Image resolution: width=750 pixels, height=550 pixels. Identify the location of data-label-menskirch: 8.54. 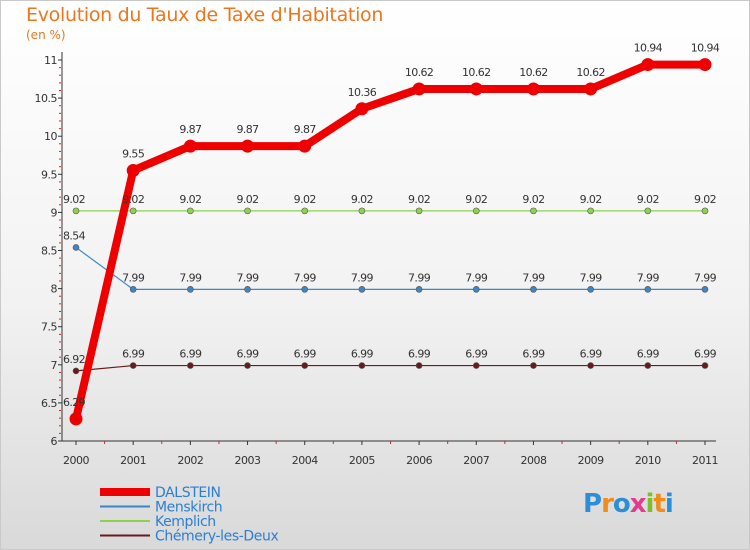
(74, 235).